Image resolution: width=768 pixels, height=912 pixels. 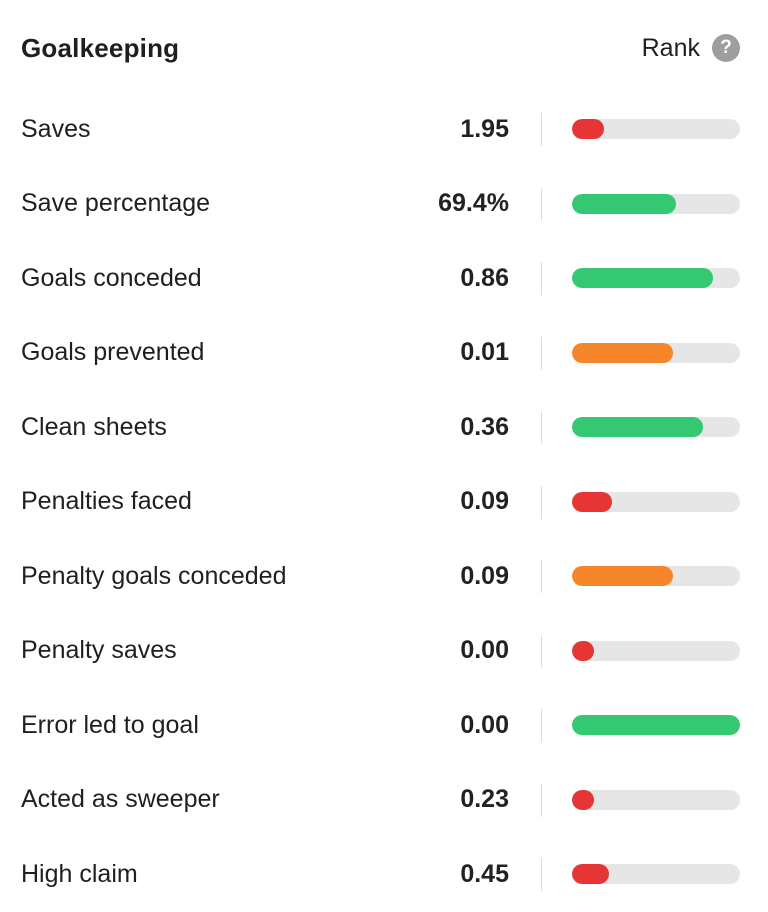 What do you see at coordinates (154, 575) in the screenshot?
I see `stat-label: Penalty goals conceded` at bounding box center [154, 575].